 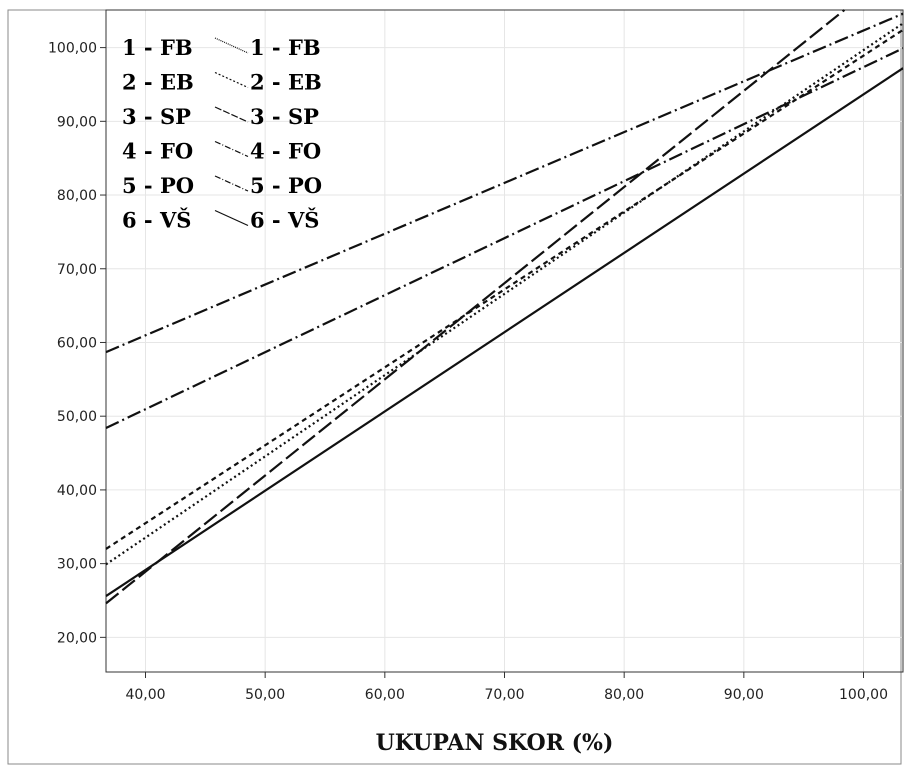 What do you see at coordinates (77, 122) in the screenshot?
I see `y-tick-label: 90,00` at bounding box center [77, 122].